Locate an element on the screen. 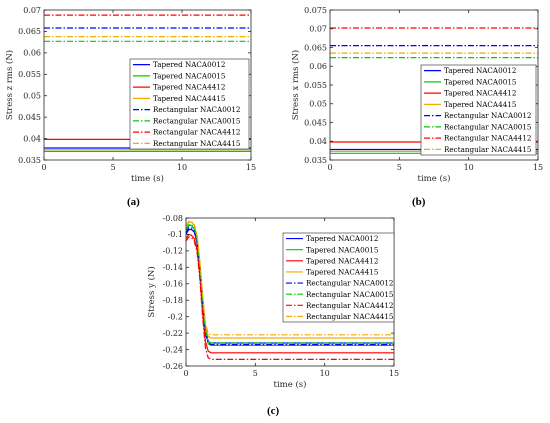 The height and width of the screenshot is (423, 550). y-tick-label-b-2: 0.045 is located at coordinates (315, 122).